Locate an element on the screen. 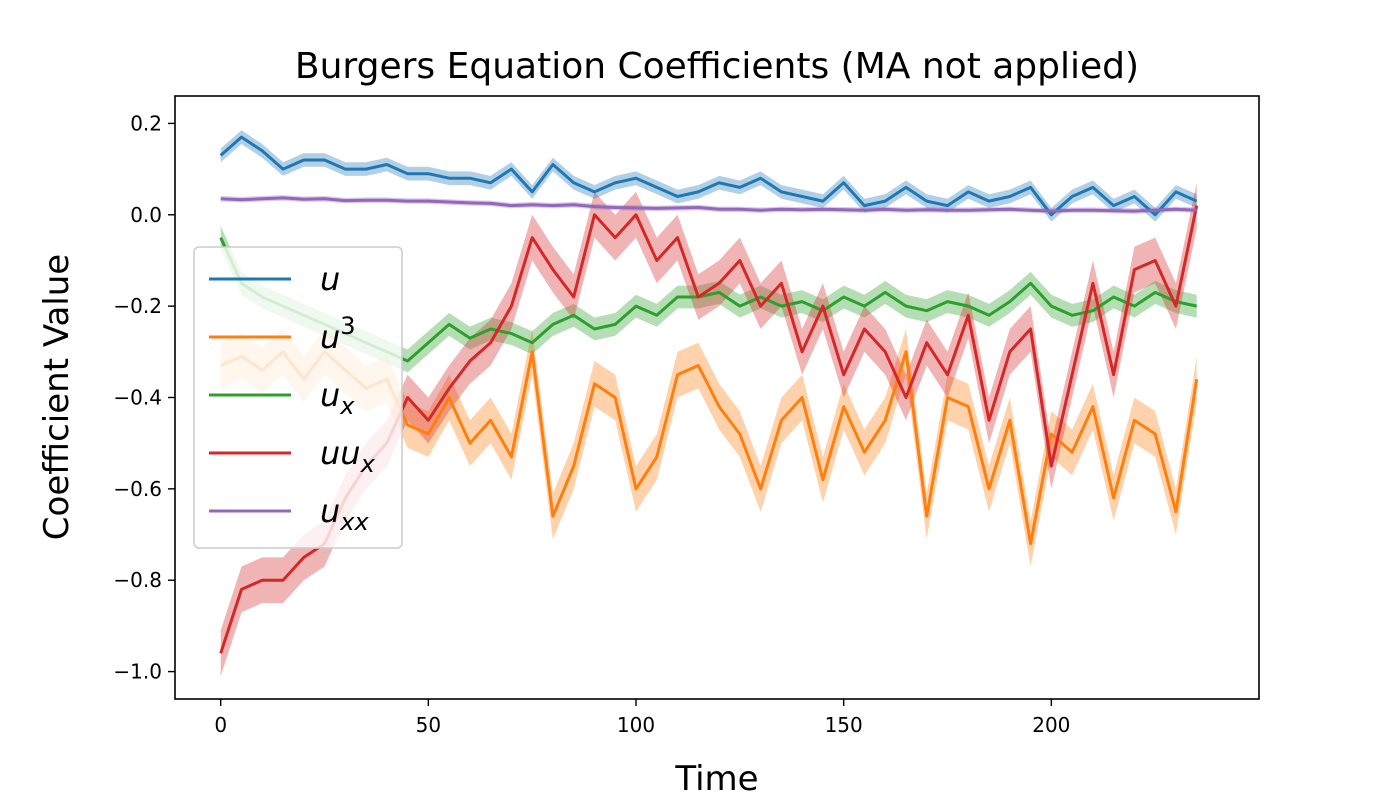 This screenshot has height=800, width=1400. y-axis-ticks: 0.2 0.0 −0.2 −0.4 −0.6 −0.8 −1.0 is located at coordinates (144, 397).